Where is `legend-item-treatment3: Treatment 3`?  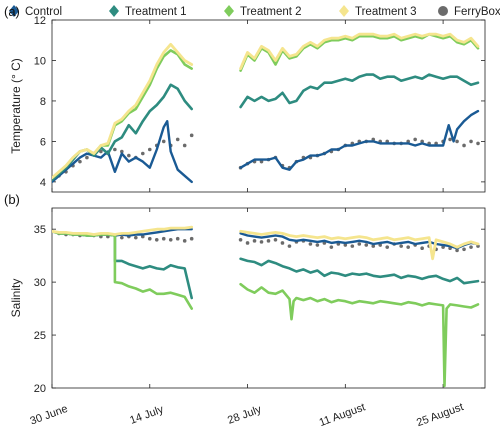
legend-item-treatment3: Treatment 3 is located at coordinates (378, 11).